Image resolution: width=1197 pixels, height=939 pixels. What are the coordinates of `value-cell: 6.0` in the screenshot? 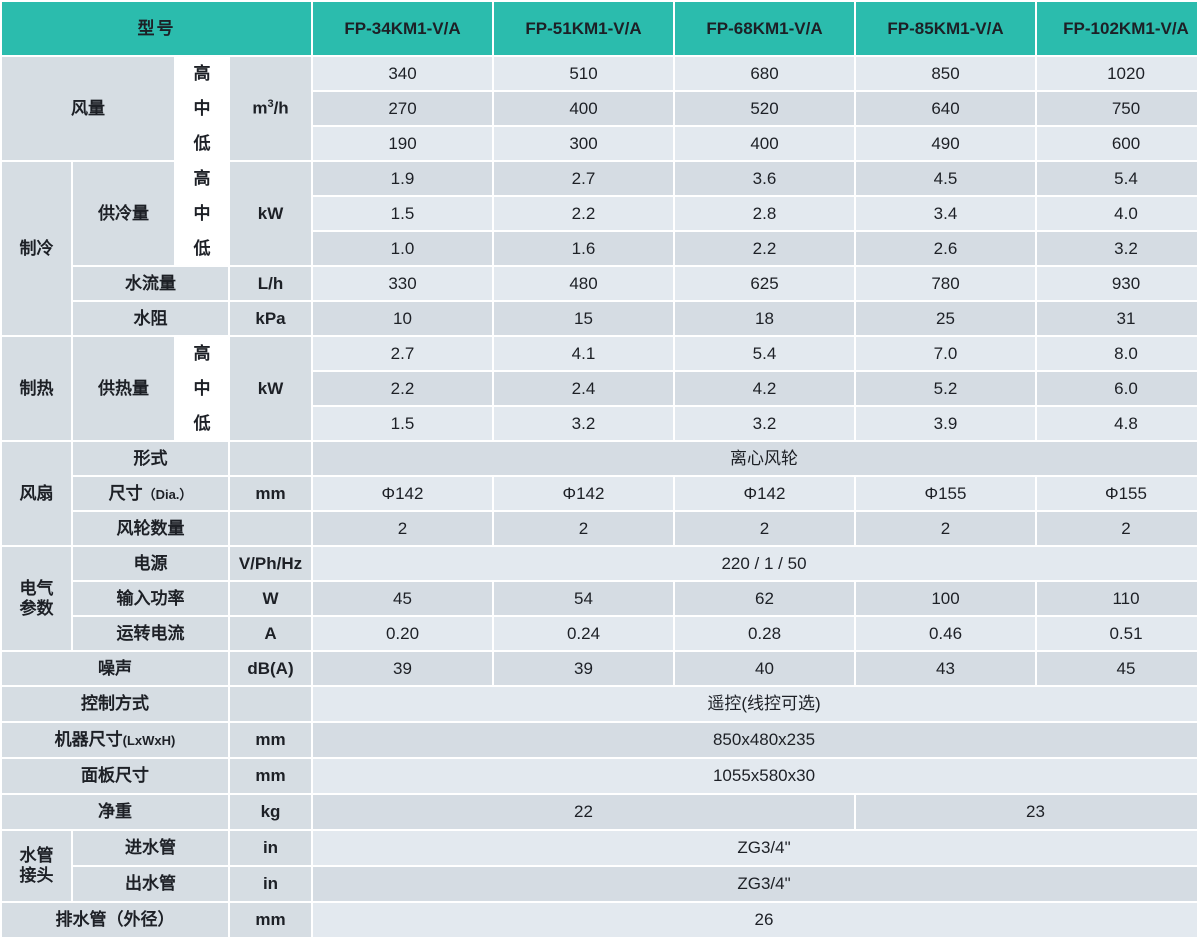 It's located at (1117, 388).